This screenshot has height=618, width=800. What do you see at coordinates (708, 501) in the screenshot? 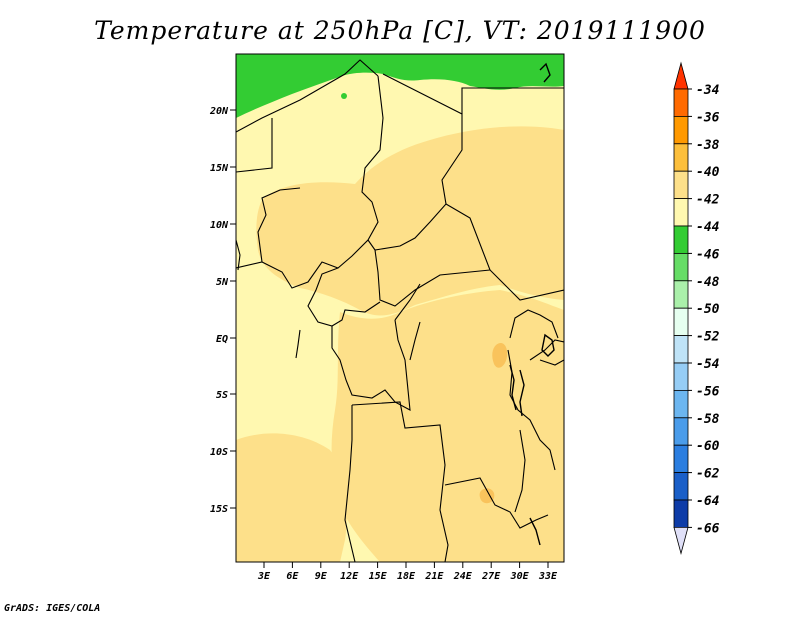
I see `colorbar-label: -64` at bounding box center [708, 501].